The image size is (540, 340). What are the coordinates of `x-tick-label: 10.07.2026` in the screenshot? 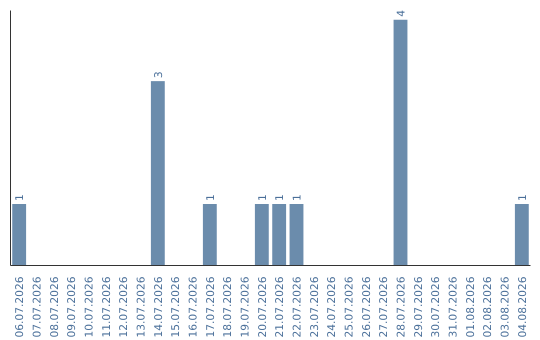 It's located at (89, 307).